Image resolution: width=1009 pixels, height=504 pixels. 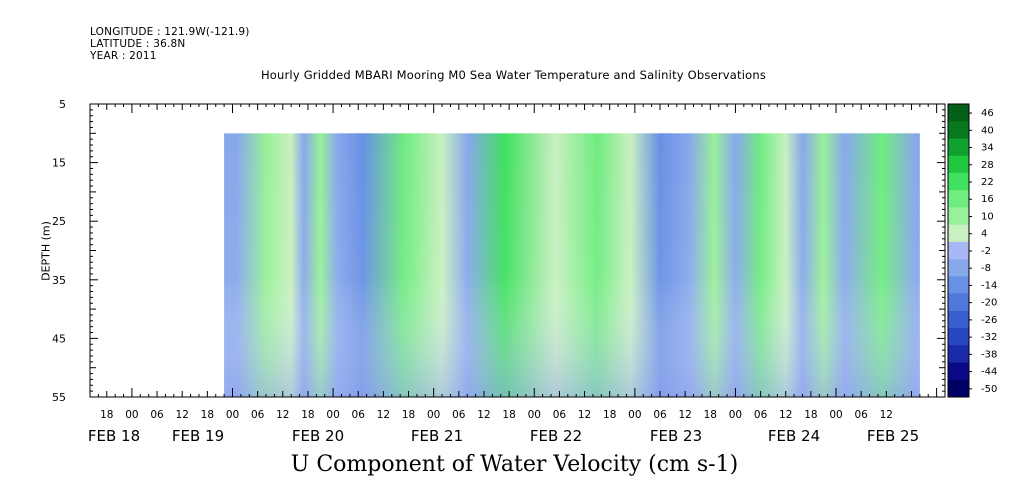 What do you see at coordinates (59, 338) in the screenshot?
I see `y-tick-label: 45` at bounding box center [59, 338].